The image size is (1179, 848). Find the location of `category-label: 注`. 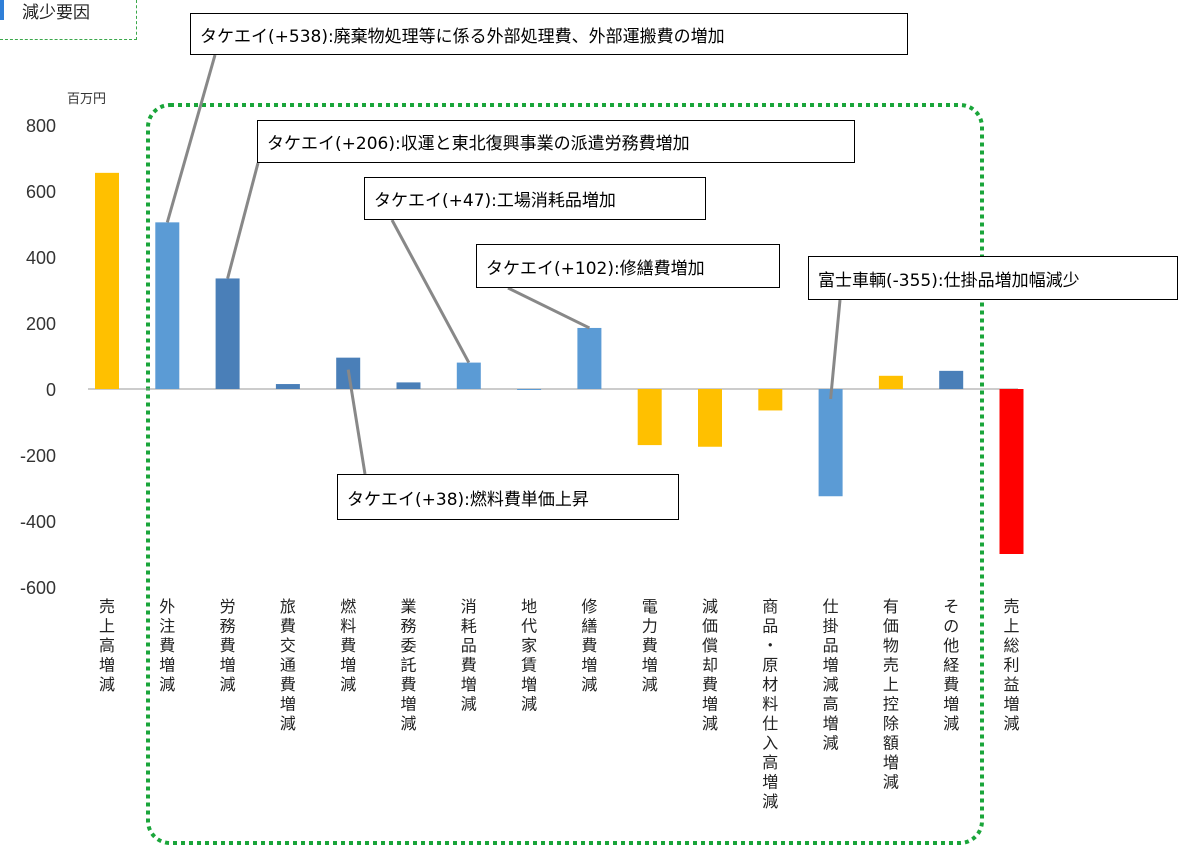

category-label: 注 is located at coordinates (167, 626).